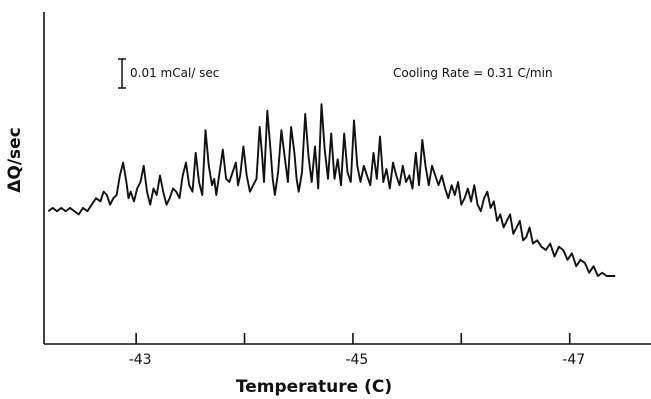 This screenshot has height=399, width=651. Describe the element at coordinates (122, 73) in the screenshot. I see `scale-bar` at that location.